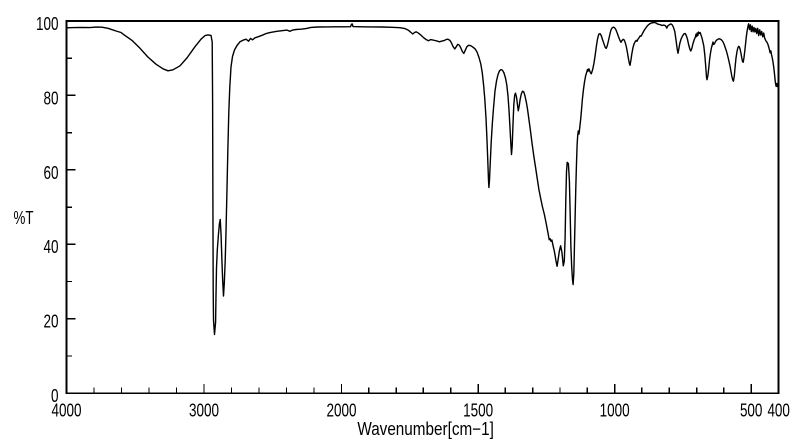  I want to click on svg-text: Wavenumber[cm−1], so click(425, 429).